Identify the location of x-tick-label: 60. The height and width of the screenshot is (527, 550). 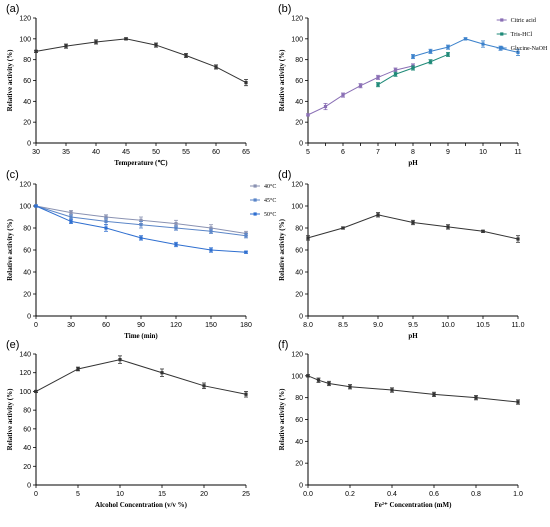
(106, 325).